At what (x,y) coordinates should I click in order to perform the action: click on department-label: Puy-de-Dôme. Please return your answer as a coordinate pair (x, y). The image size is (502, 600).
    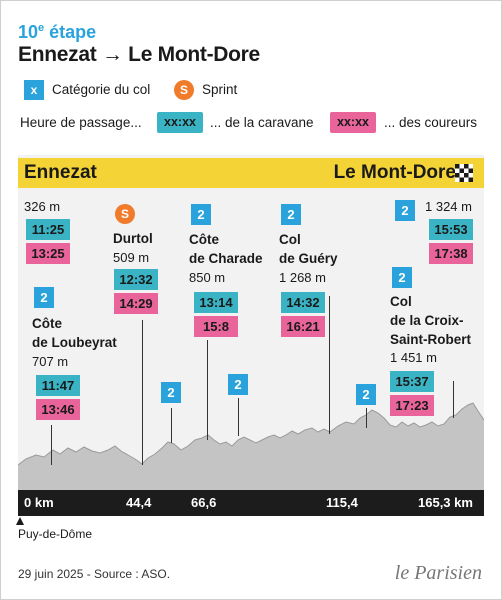
    Looking at the image, I should click on (55, 534).